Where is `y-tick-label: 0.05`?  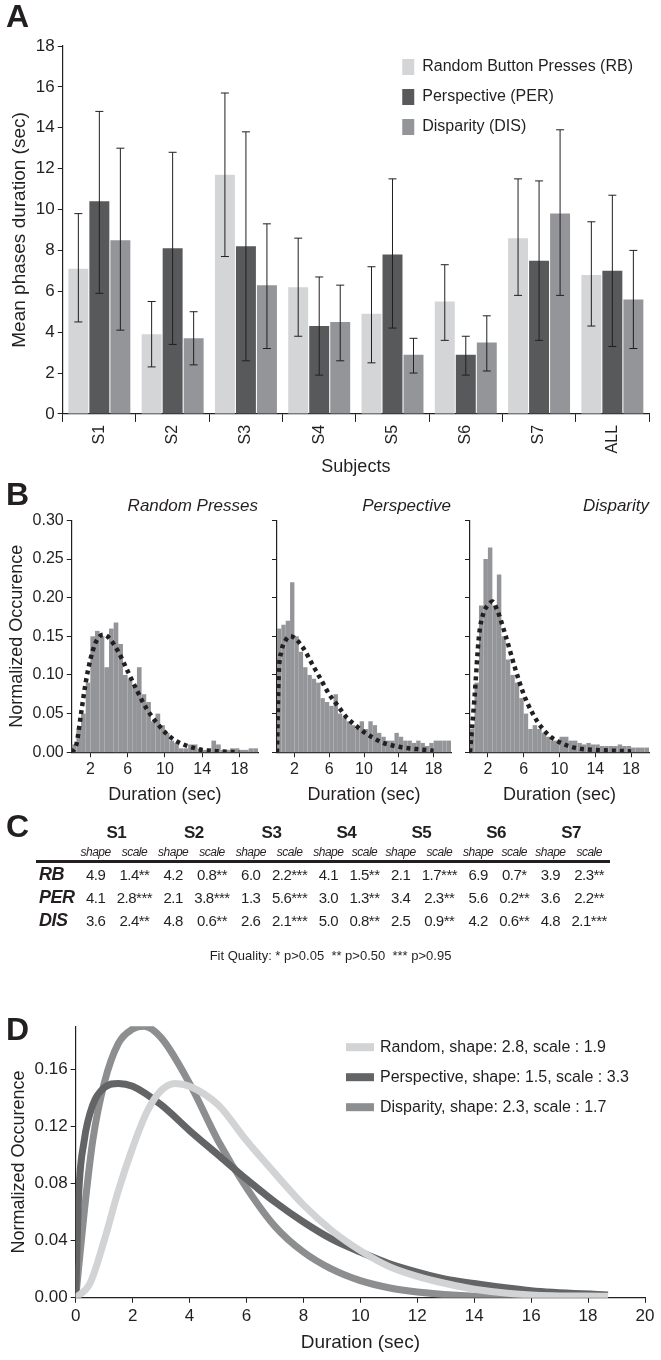
y-tick-label: 0.05 is located at coordinates (48, 712).